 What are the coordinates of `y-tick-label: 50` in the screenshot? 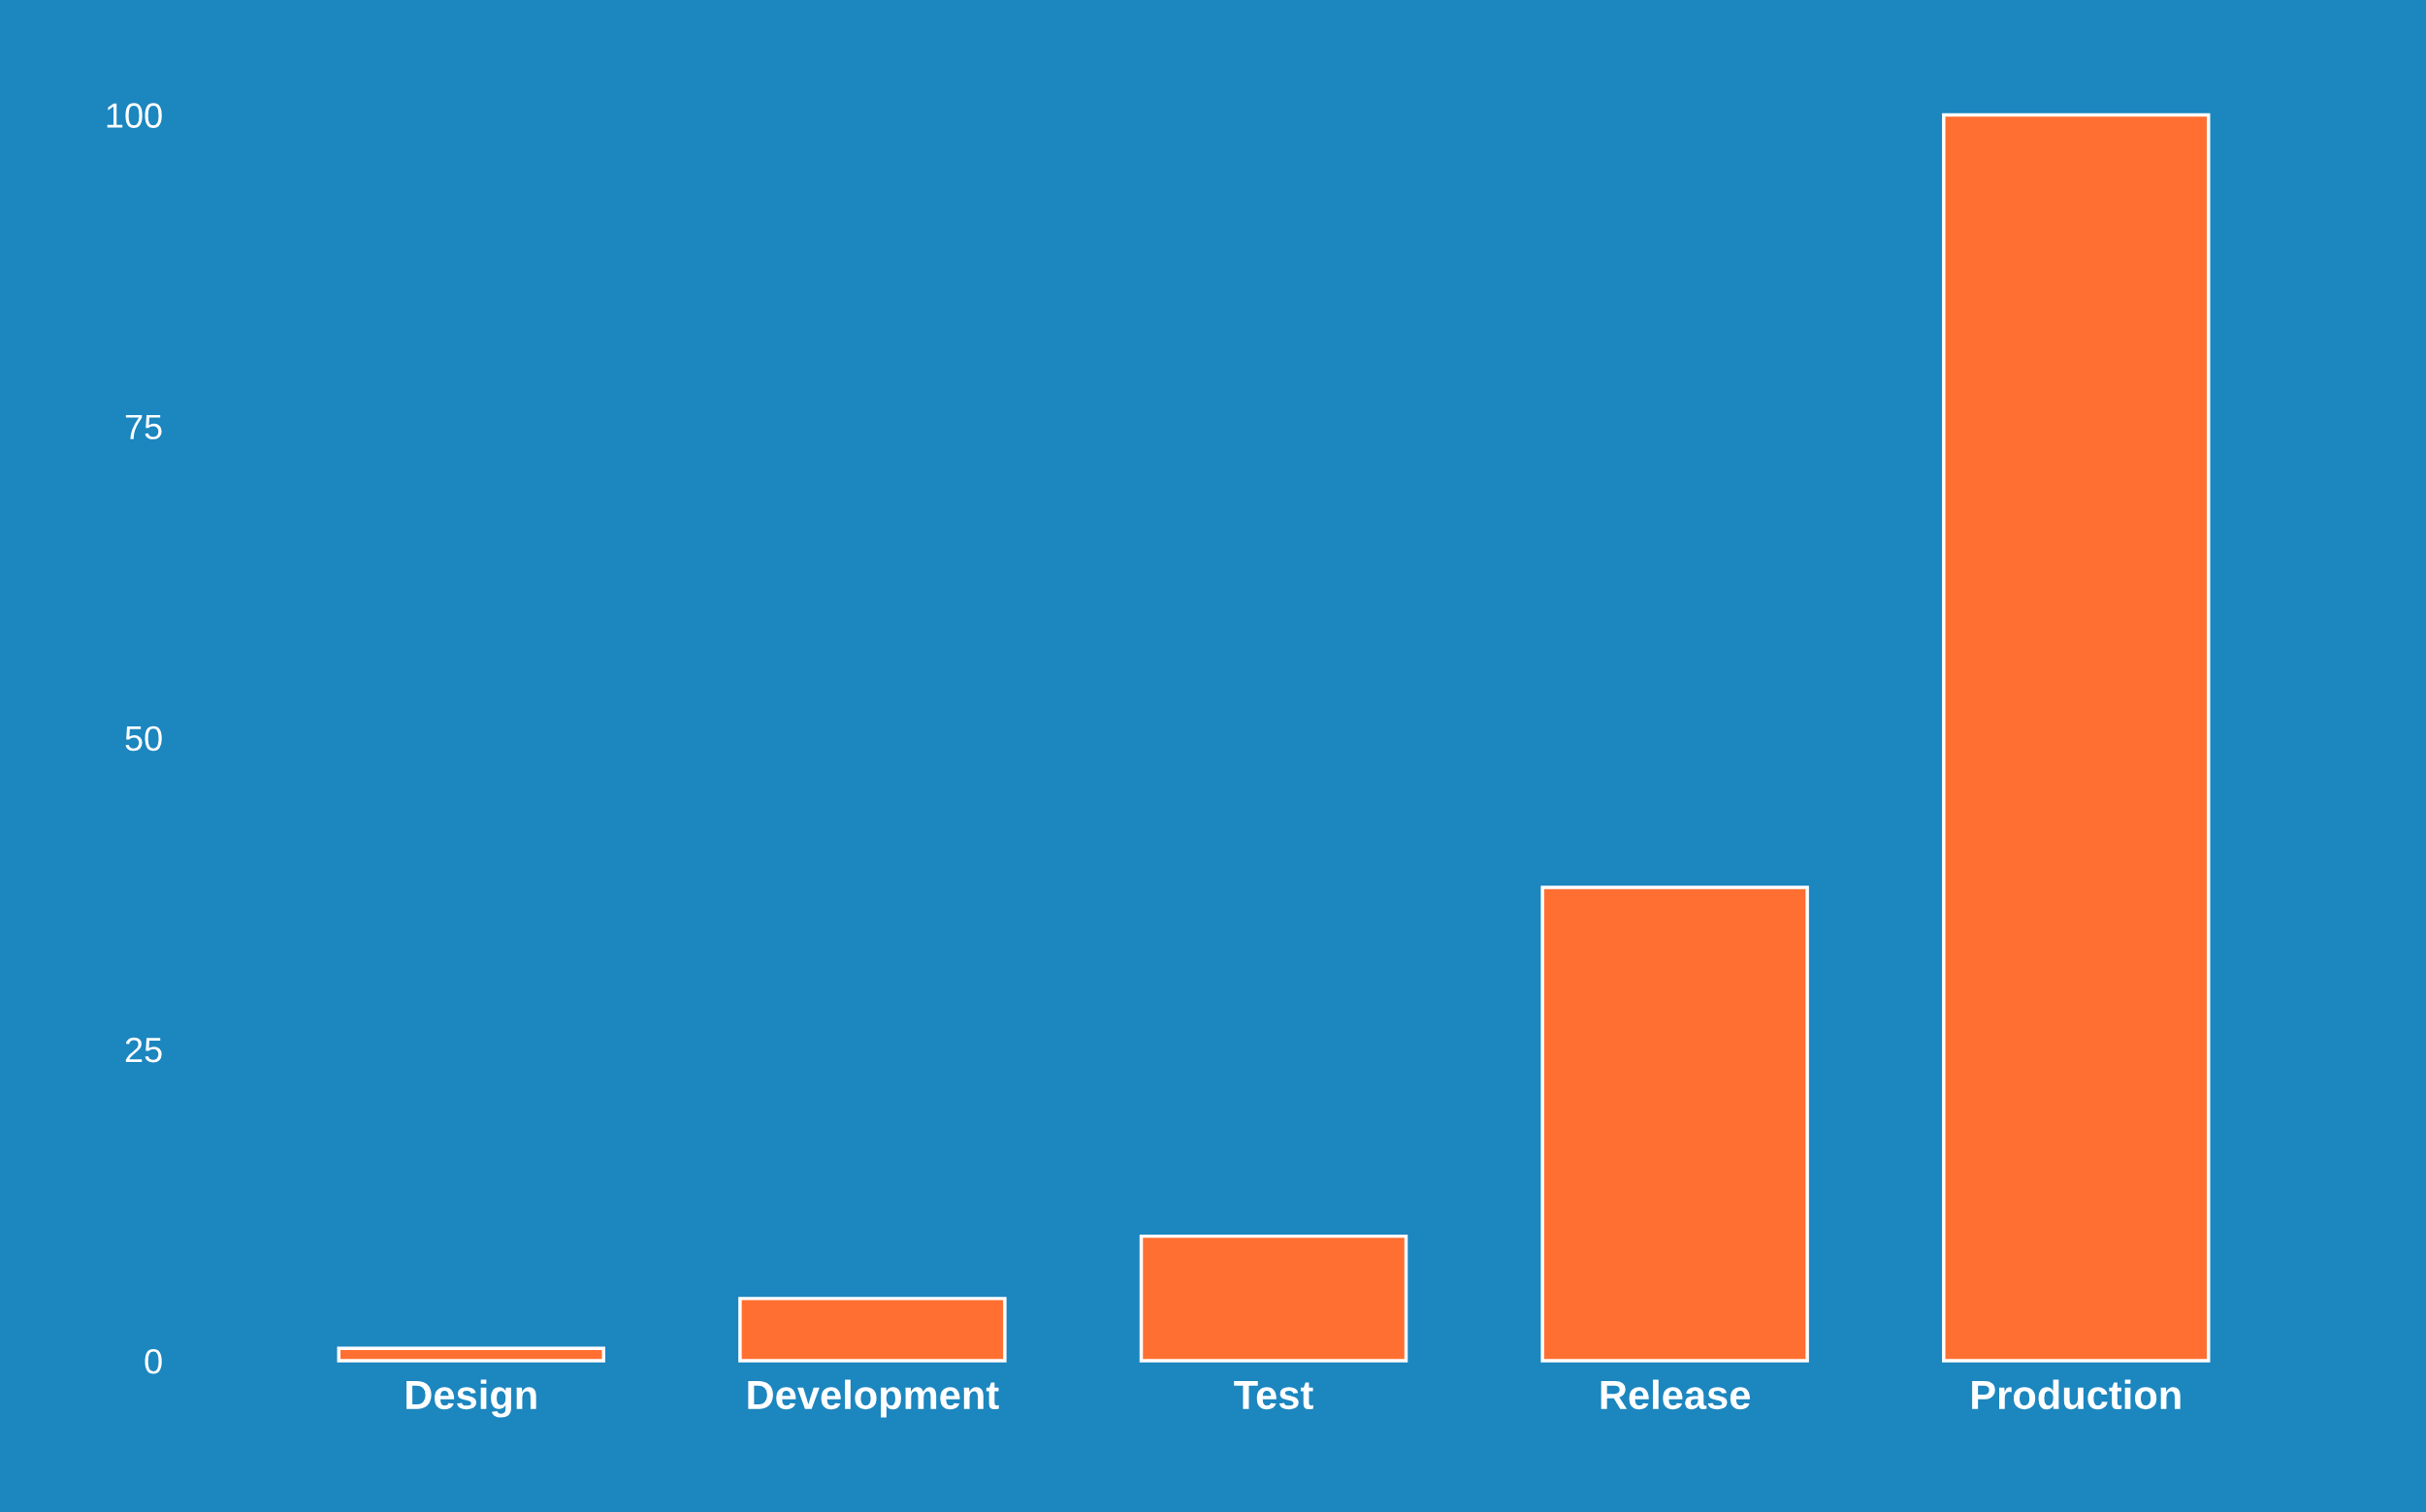 It's located at (143, 738).